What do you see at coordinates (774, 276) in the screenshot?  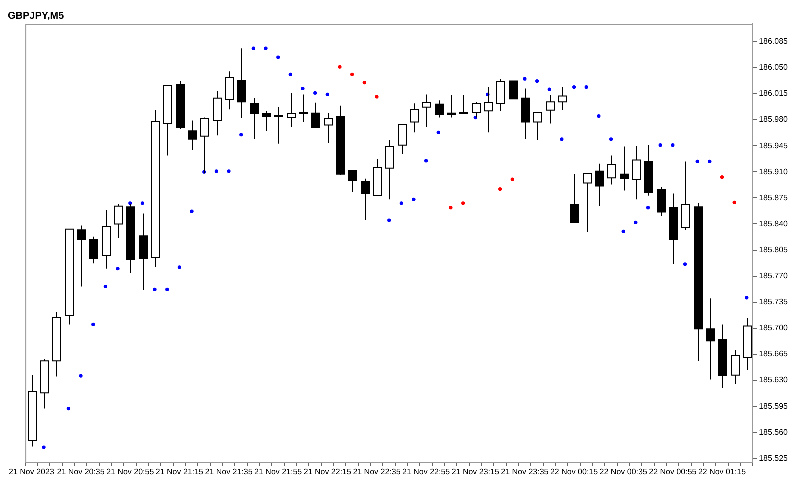 I see `y-tick-label: 185.770` at bounding box center [774, 276].